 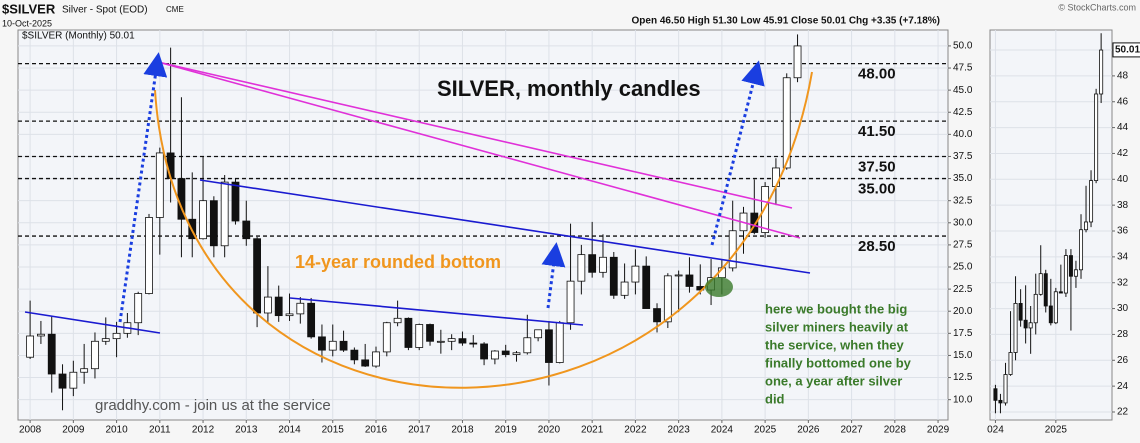 What do you see at coordinates (834, 344) in the screenshot?
I see `annotation-note: the service, when they` at bounding box center [834, 344].